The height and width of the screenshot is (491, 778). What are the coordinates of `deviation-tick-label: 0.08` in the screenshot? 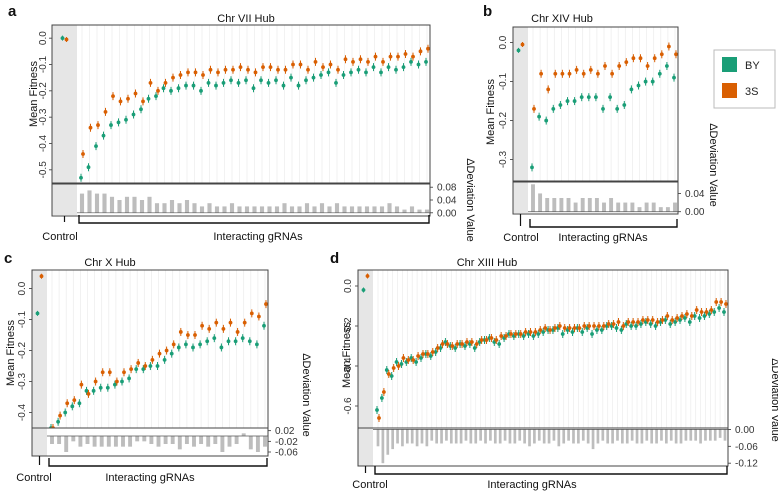 It's located at (447, 188).